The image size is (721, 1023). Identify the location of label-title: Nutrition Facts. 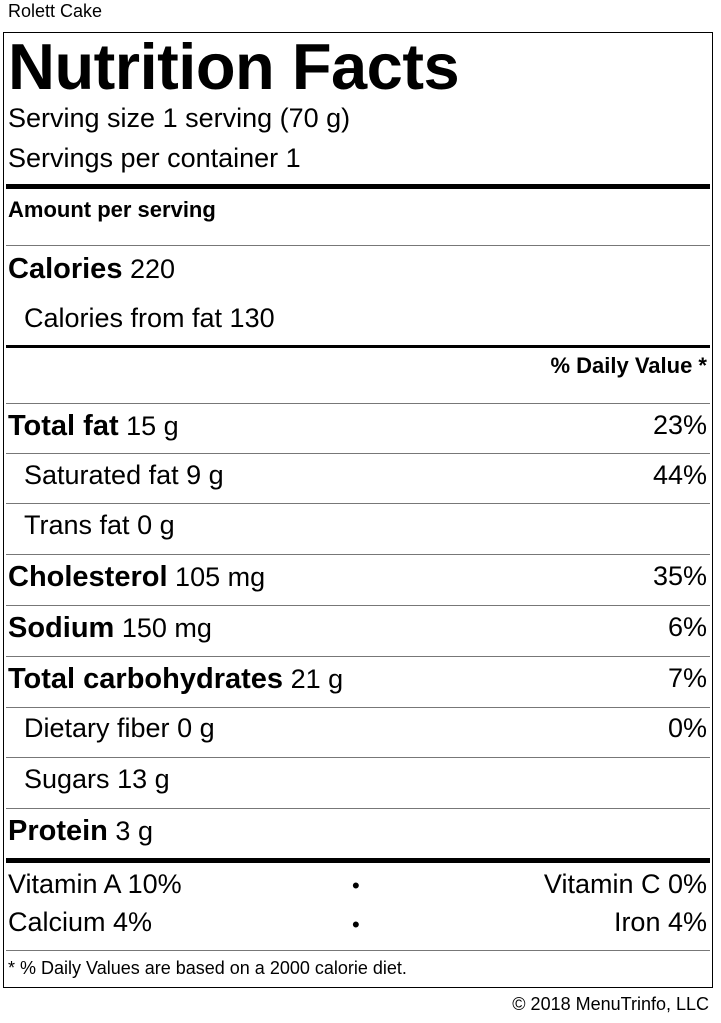
(234, 66).